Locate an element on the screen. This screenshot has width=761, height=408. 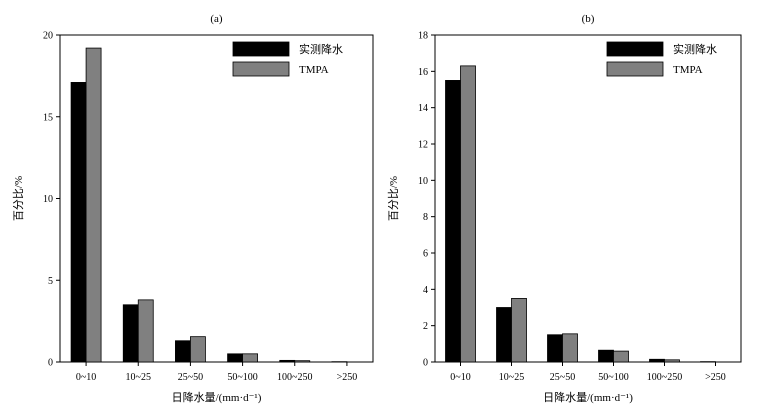
y-tick-label: 20 is located at coordinates (48, 36).